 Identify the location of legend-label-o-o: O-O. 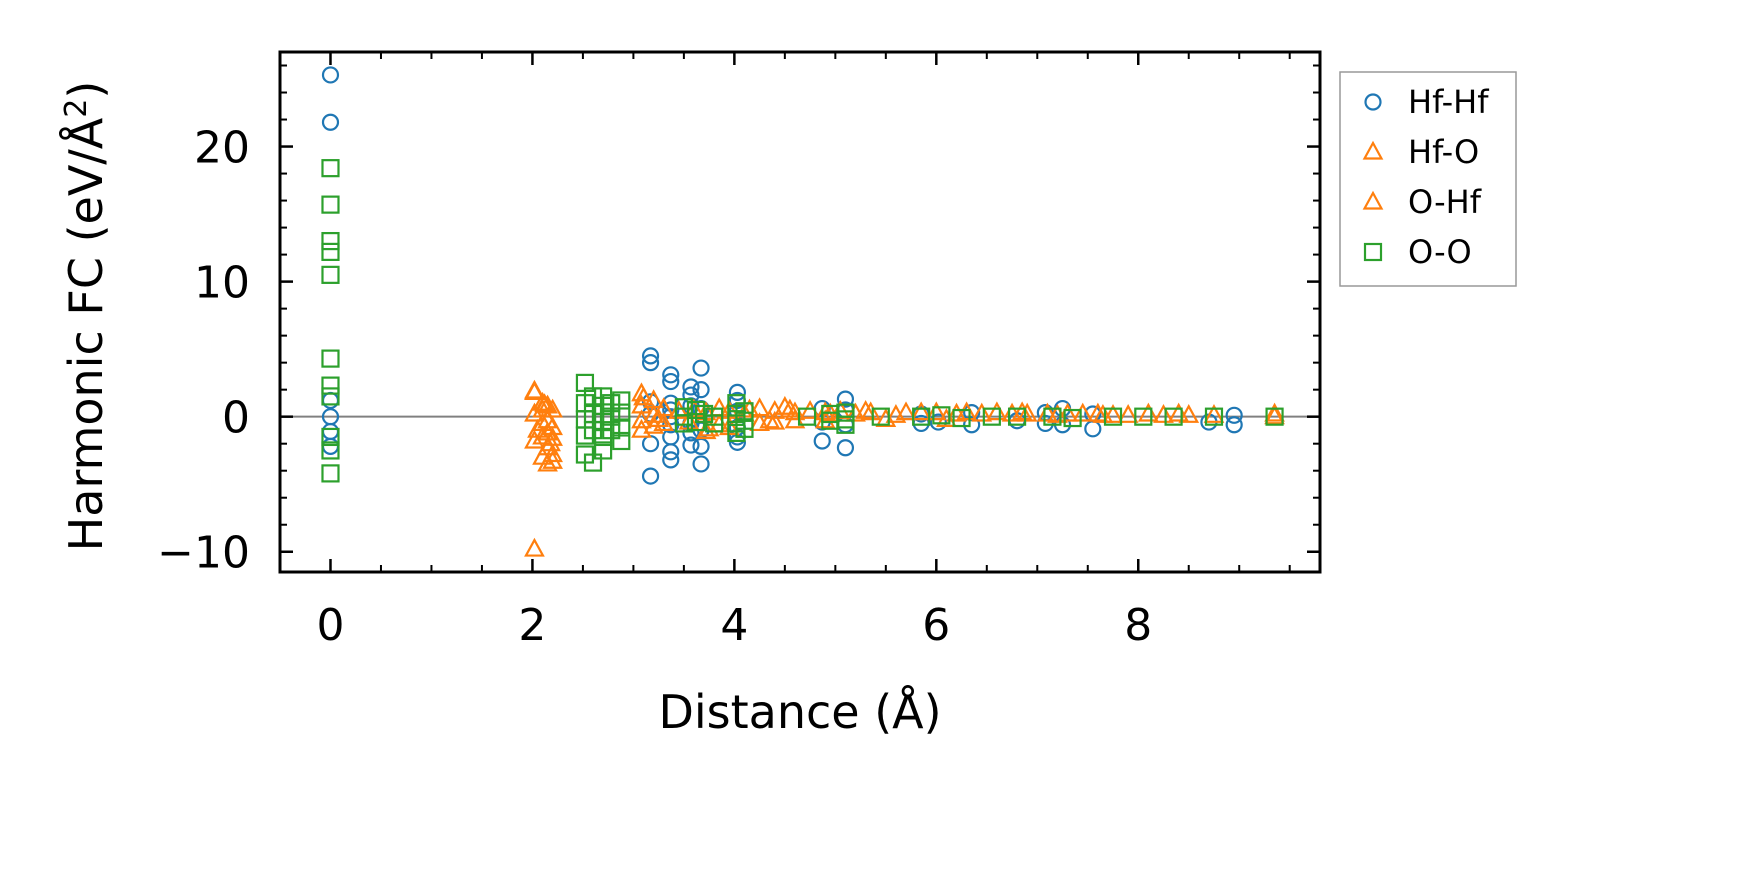
(1440, 252).